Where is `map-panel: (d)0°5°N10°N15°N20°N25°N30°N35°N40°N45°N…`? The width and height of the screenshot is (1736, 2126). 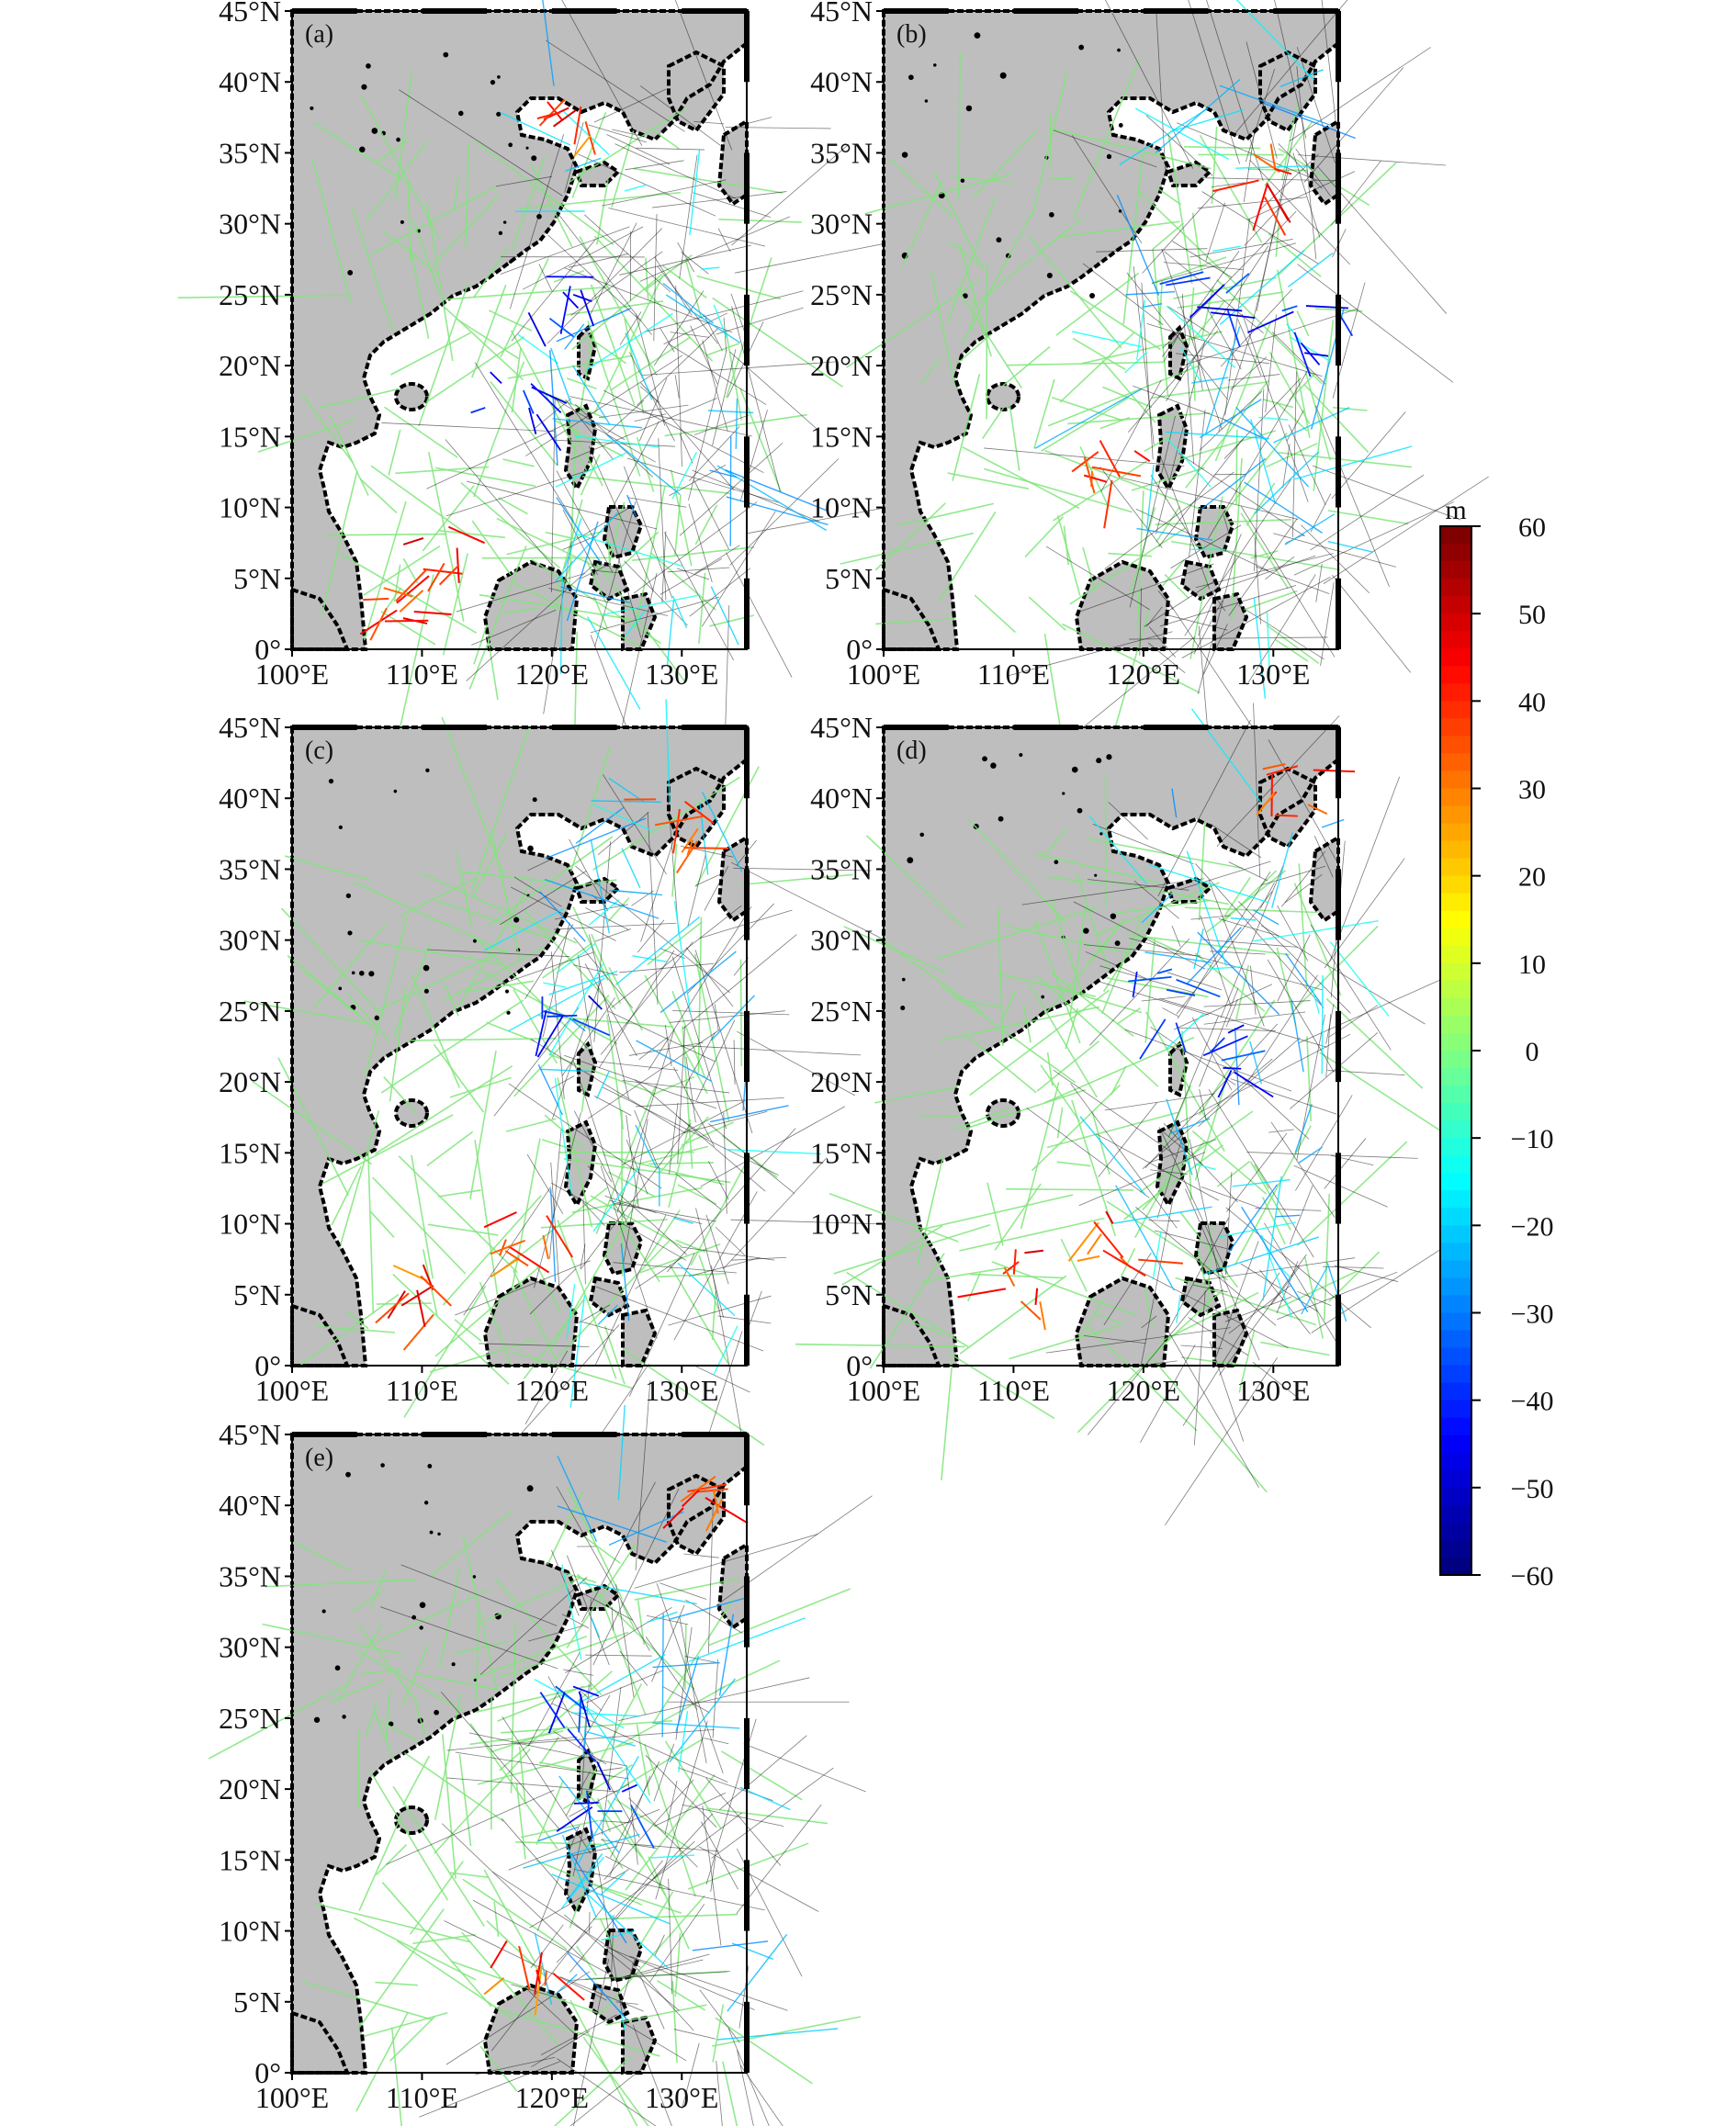 map-panel: (d)0°5°N10°N15°N20°N25°N30°N35°N40°N45°N… is located at coordinates (1128, 1114).